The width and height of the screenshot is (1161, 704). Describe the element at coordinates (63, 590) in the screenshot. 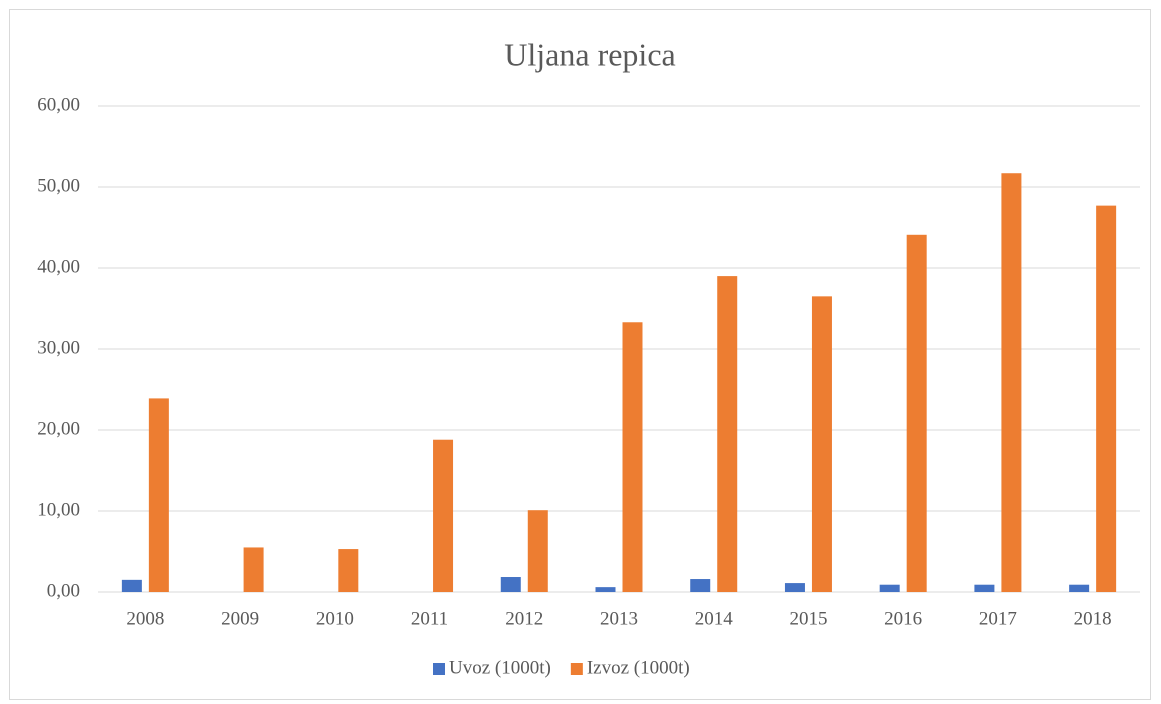

I see `y-tick-label: 0,00` at that location.